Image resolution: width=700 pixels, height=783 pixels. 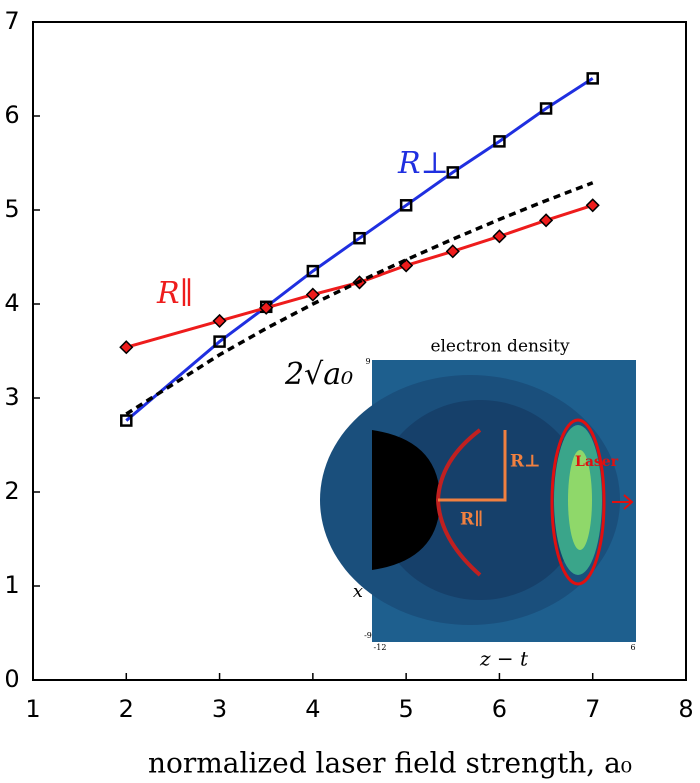 What do you see at coordinates (368, 635) in the screenshot?
I see `inset-tick-label: -9` at bounding box center [368, 635].